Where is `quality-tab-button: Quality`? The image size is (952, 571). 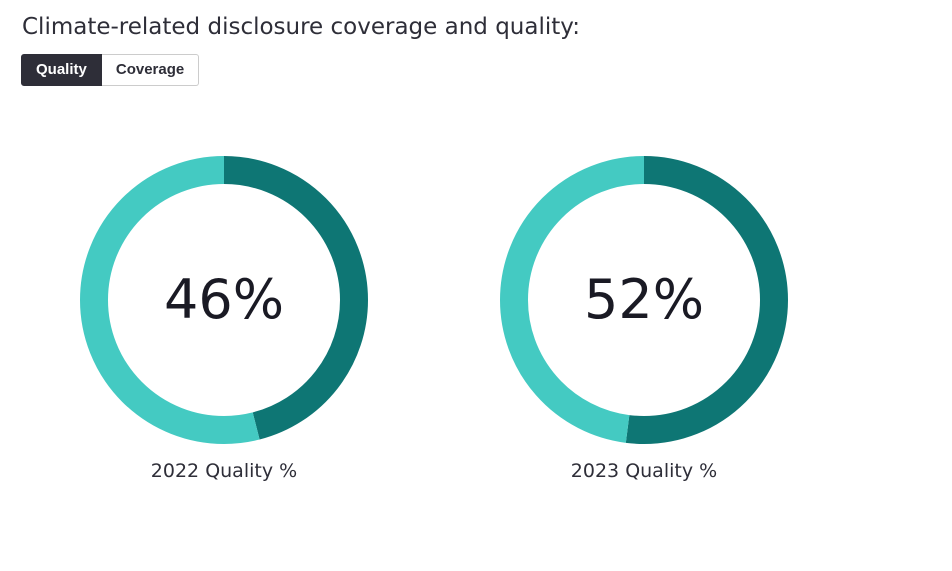 quality-tab-button: Quality is located at coordinates (61, 70).